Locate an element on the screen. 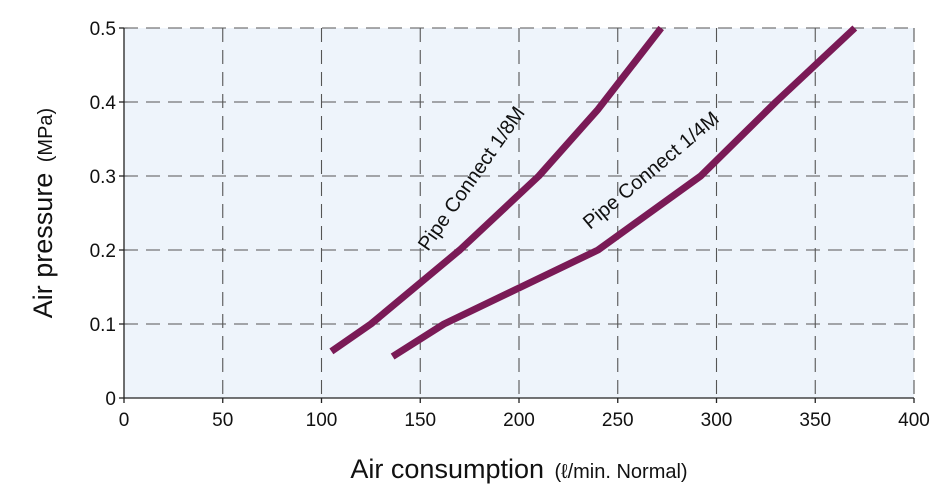  y-tick-label: 0.4 is located at coordinates (103, 103).